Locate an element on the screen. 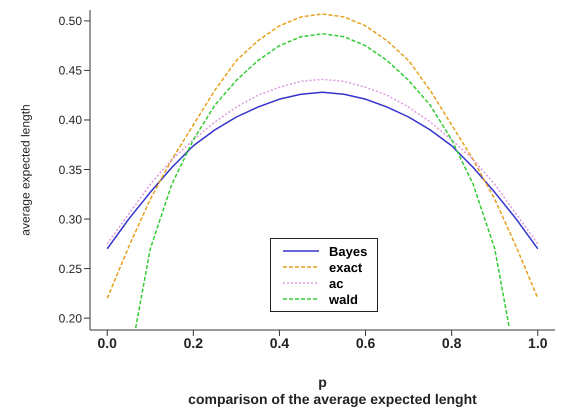  text: comparison of the average expected lenght is located at coordinates (332, 399).